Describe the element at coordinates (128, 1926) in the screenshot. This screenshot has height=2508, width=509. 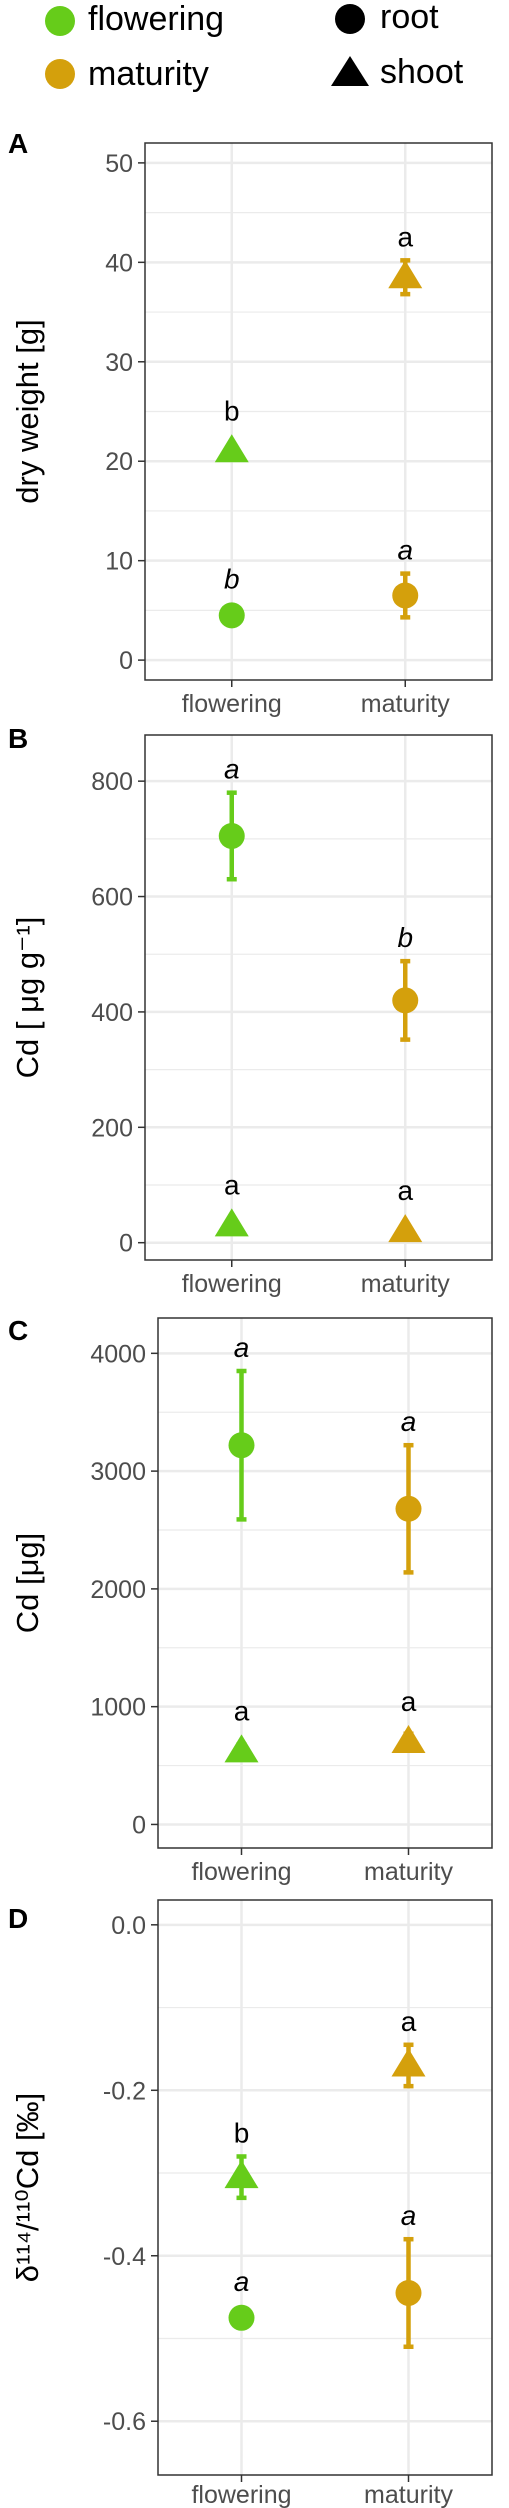
I see `y-tick-label: 0.0` at that location.